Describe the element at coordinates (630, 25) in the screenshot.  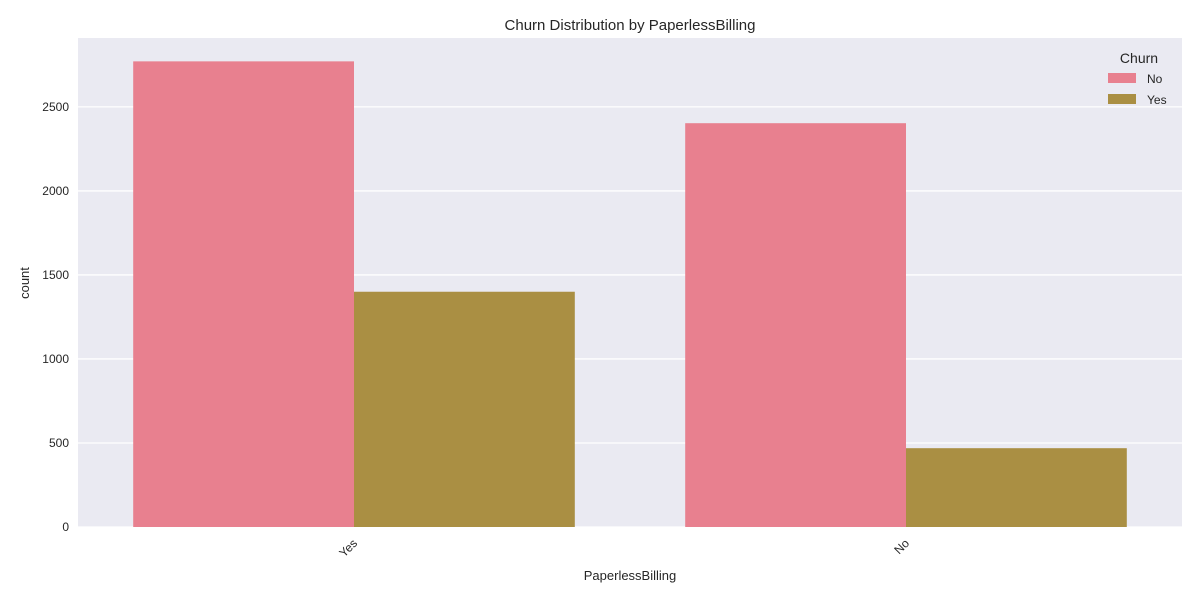
I see `chart-title: Churn Distribution by PaperlessBilling` at that location.